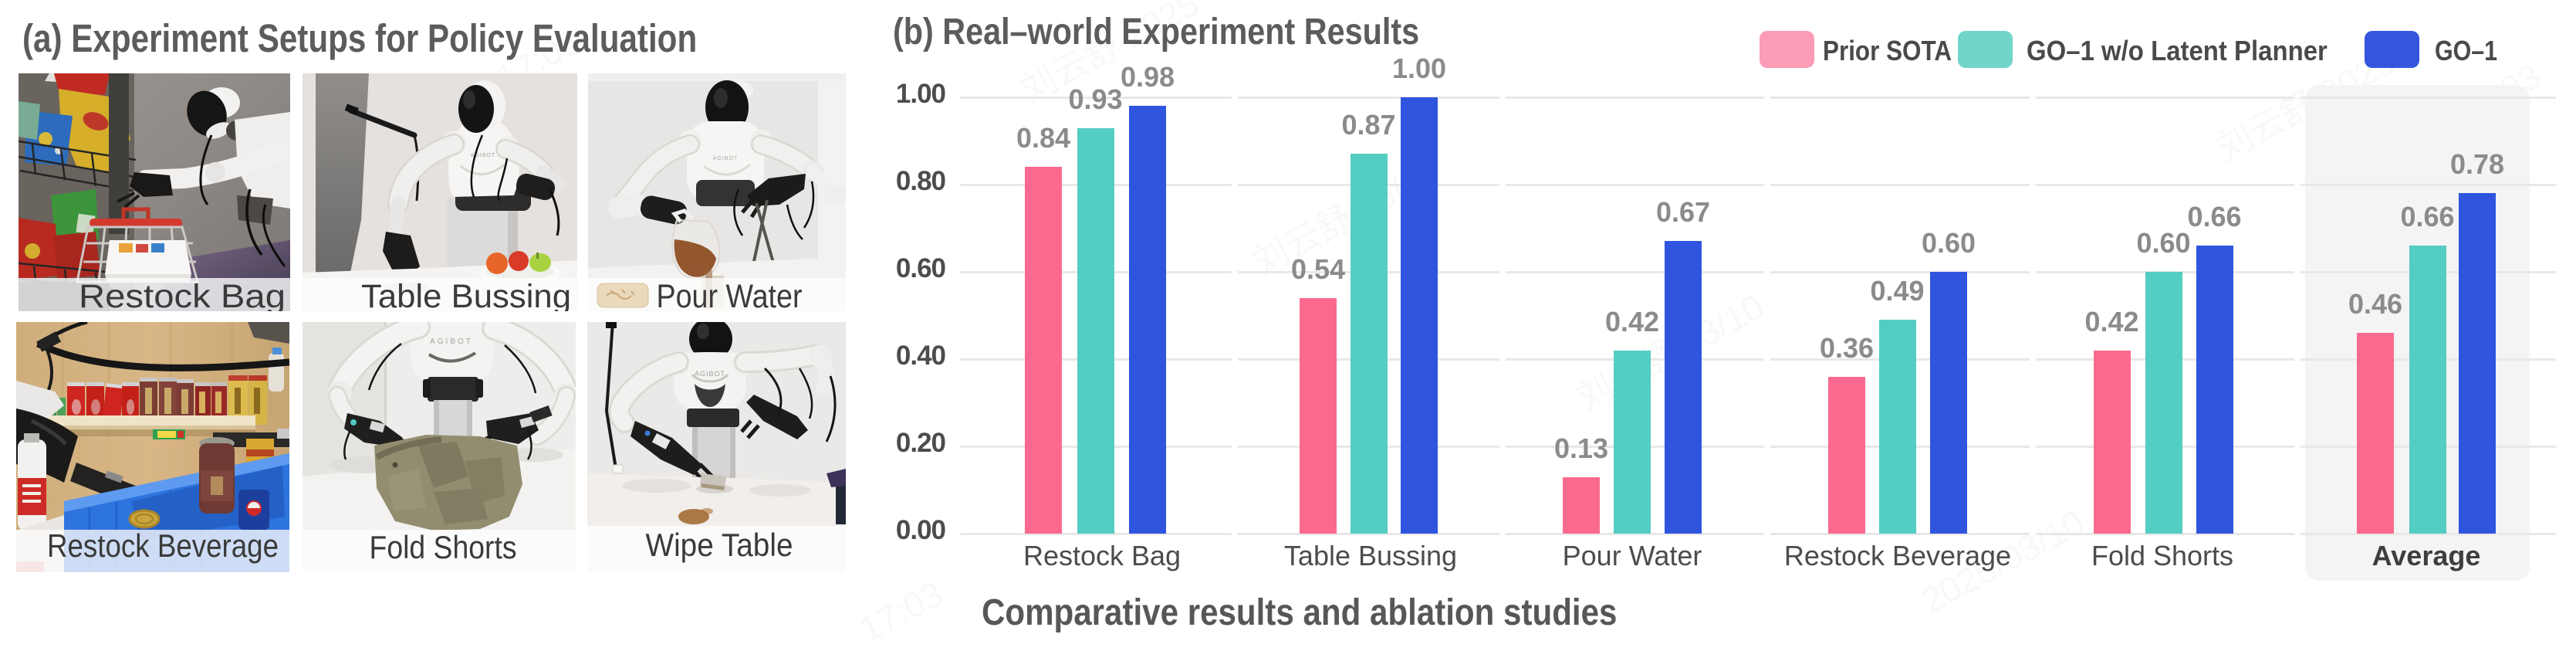  What do you see at coordinates (163, 545) in the screenshot?
I see `svg-text: Restock Beverage` at bounding box center [163, 545].